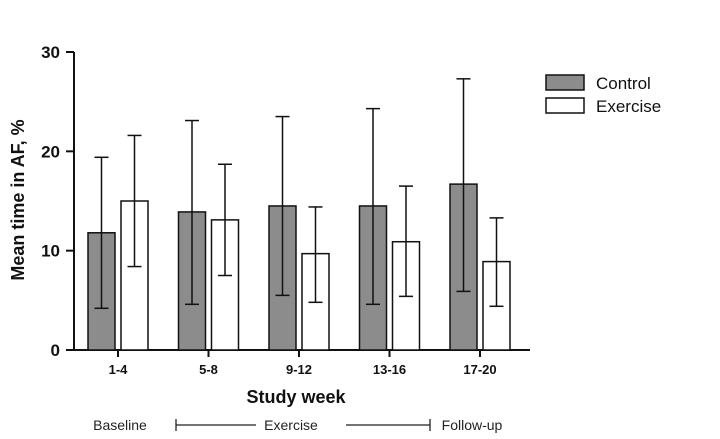 The height and width of the screenshot is (439, 720). What do you see at coordinates (565, 105) in the screenshot?
I see `legend-swatch-exercise` at bounding box center [565, 105].